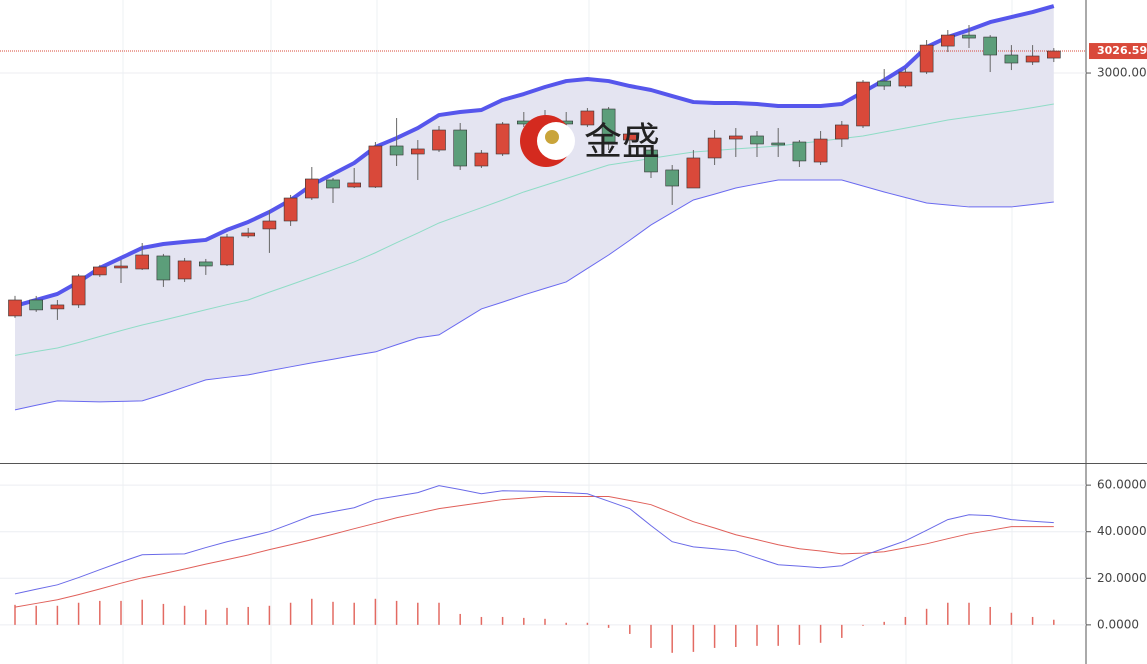 The image size is (1147, 664). I want to click on y-tick-label: 20.0000, so click(1122, 578).